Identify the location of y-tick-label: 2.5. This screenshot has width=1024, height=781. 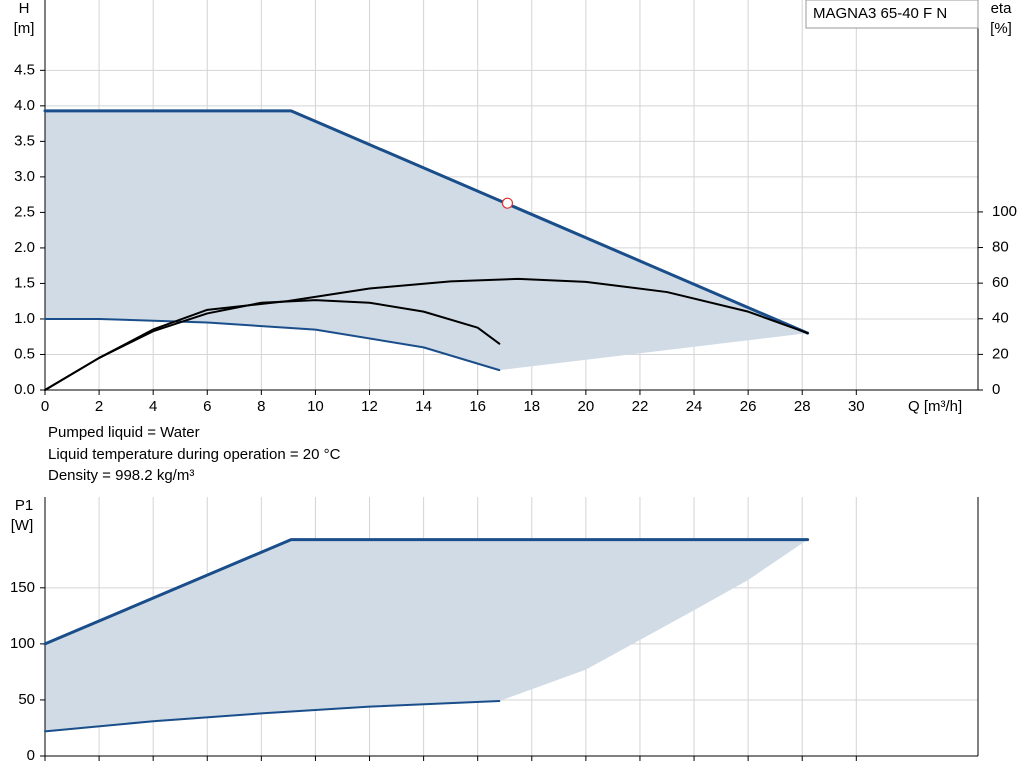
(24, 211).